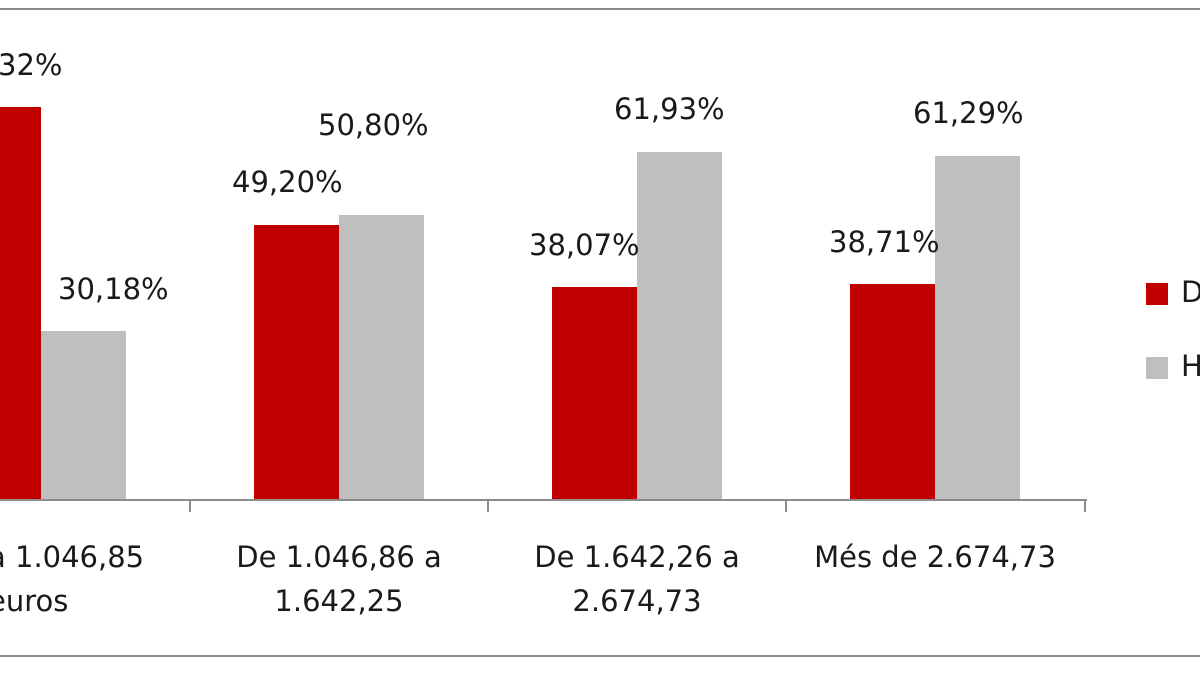 The height and width of the screenshot is (675, 1200). Describe the element at coordinates (600, 9) in the screenshot. I see `chart-frame-top-border` at that location.